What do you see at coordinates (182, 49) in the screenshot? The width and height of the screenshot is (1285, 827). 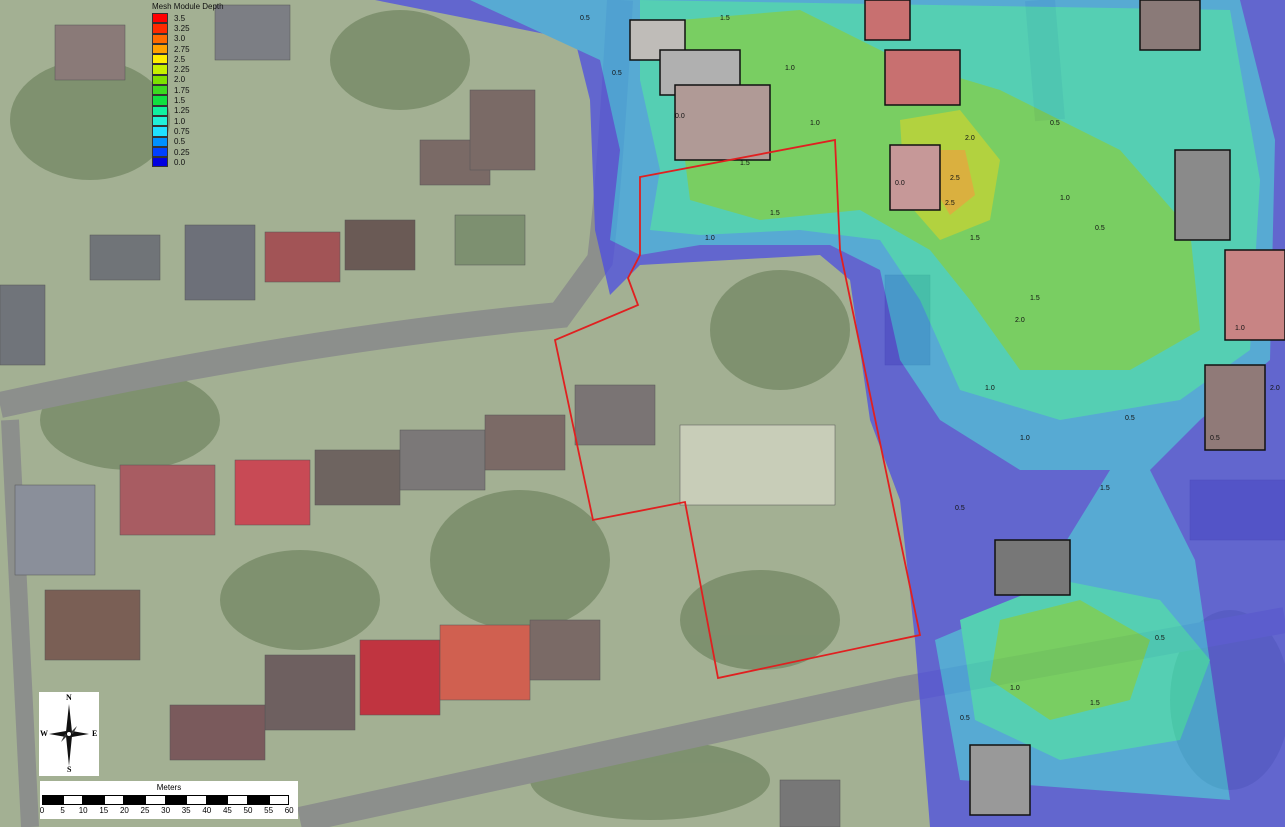 I see `legend-label: 2.75` at bounding box center [182, 49].